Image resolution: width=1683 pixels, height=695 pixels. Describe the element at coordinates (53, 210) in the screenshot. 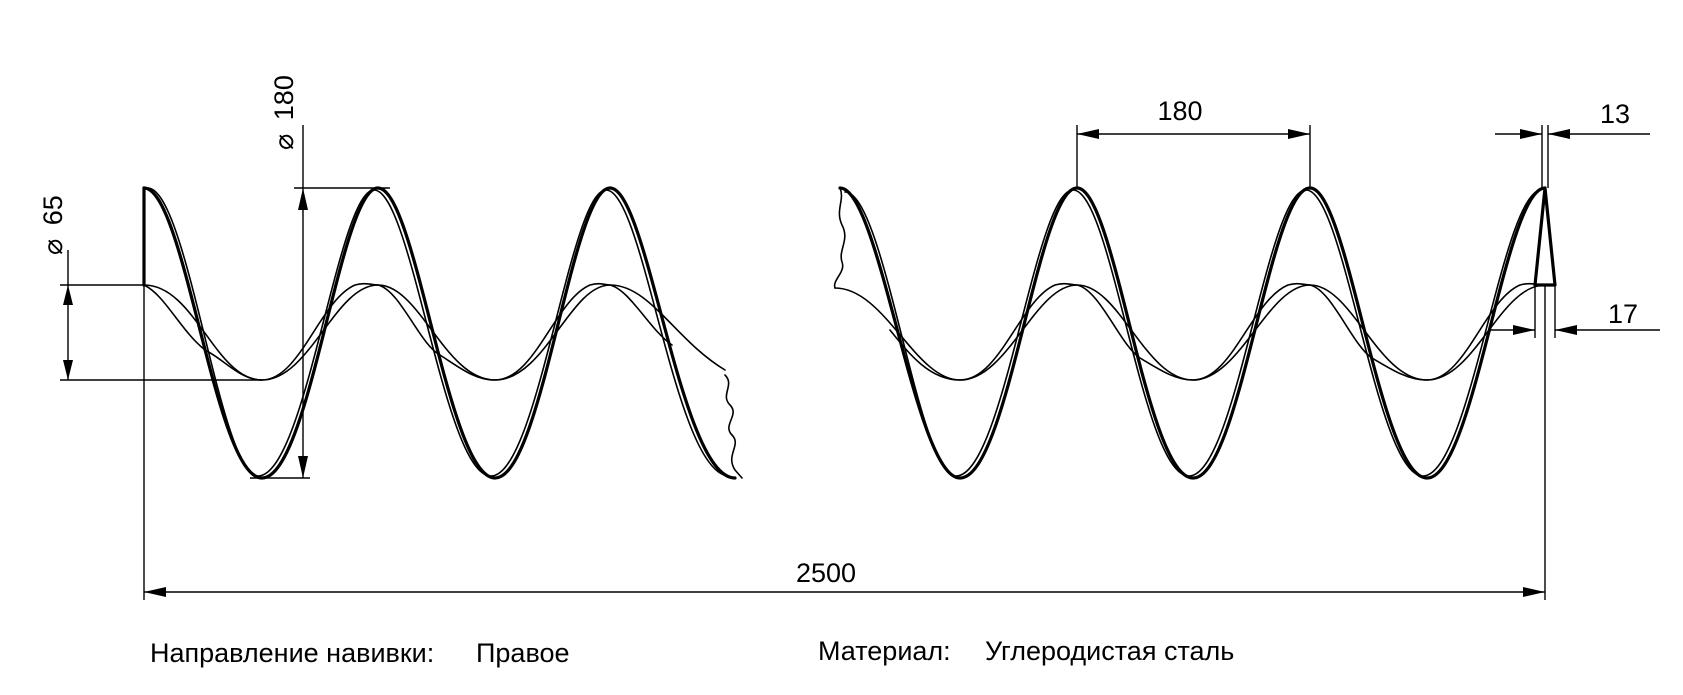

I see `inner-diameter-value: 65` at that location.